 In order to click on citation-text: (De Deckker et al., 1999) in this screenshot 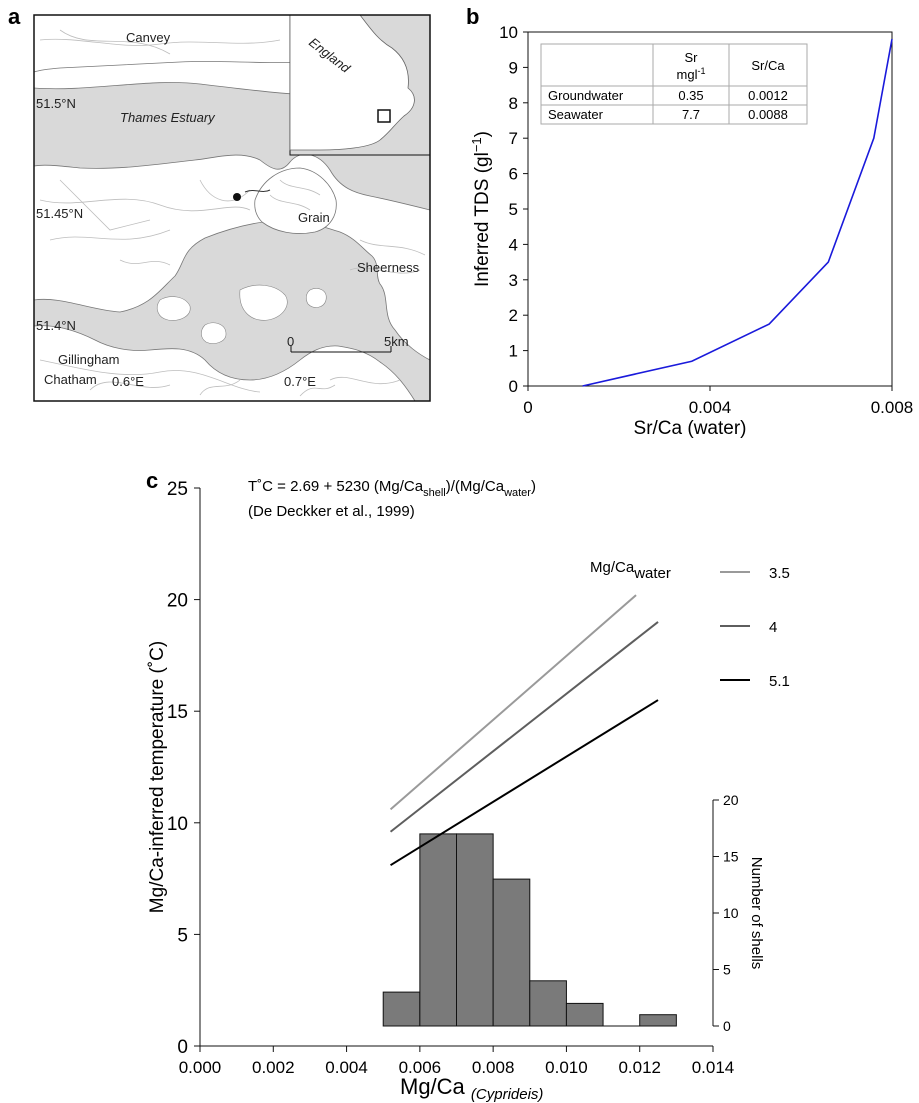, I will do `click(331, 511)`.